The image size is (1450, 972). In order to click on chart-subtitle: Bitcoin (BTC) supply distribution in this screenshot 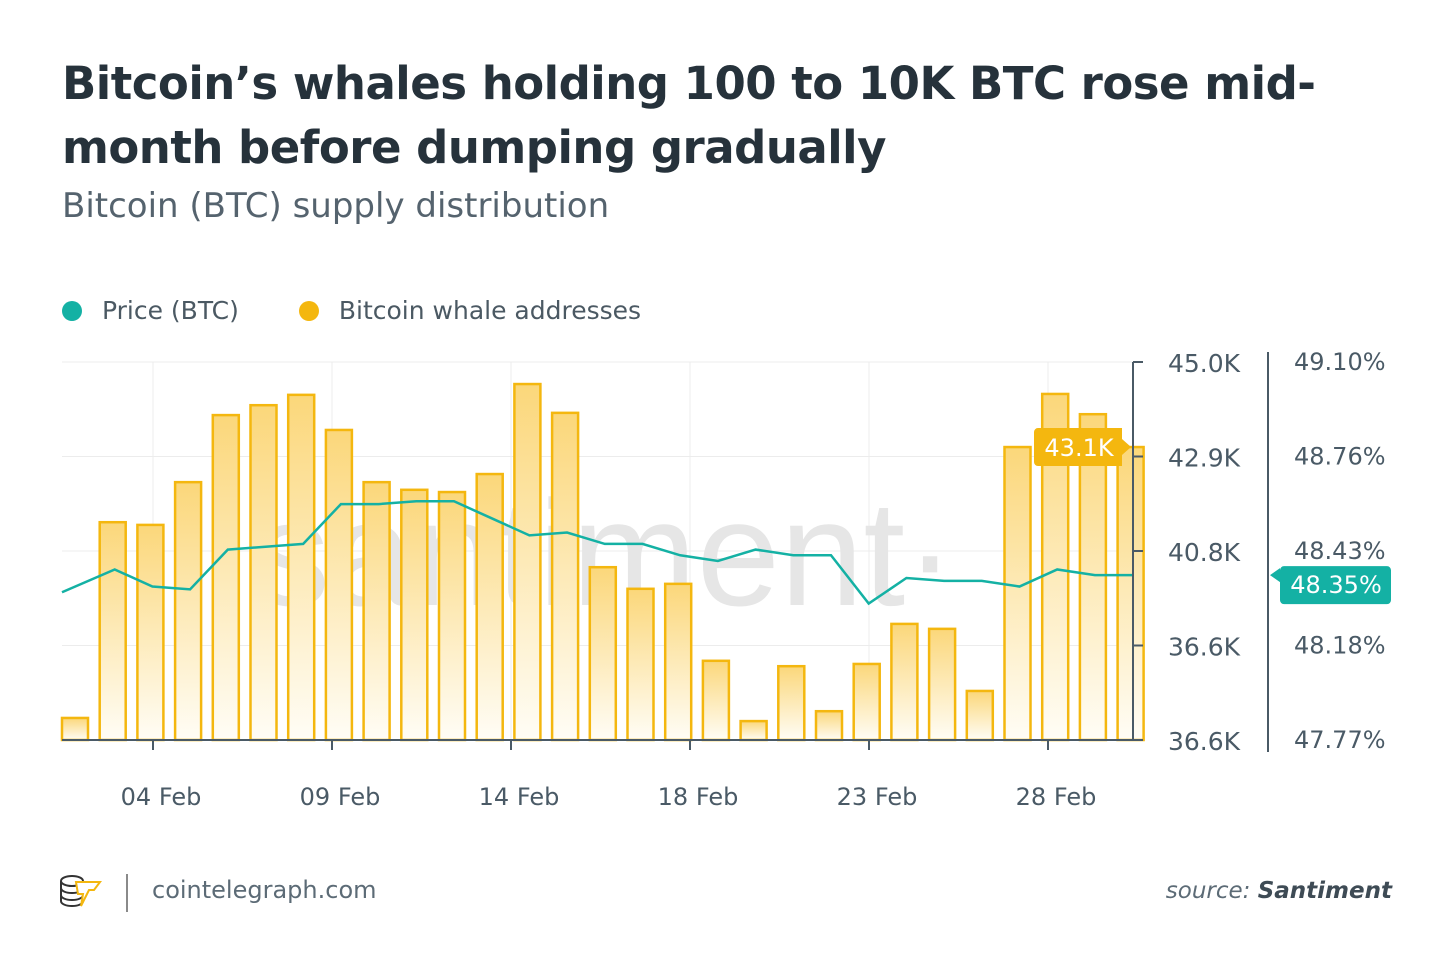, I will do `click(336, 206)`.